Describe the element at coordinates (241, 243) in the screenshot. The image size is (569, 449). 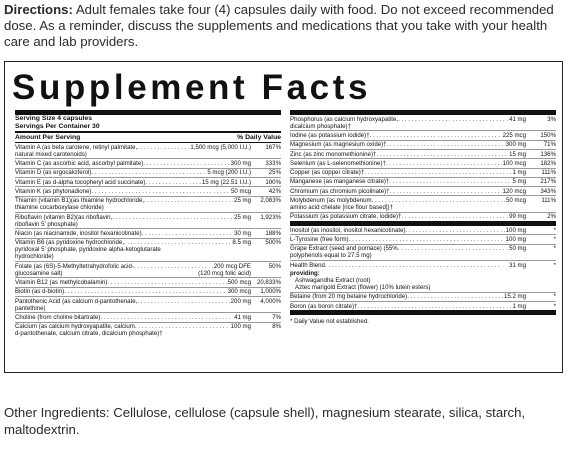
I see `nutrient-amount: 8.5 mg` at that location.